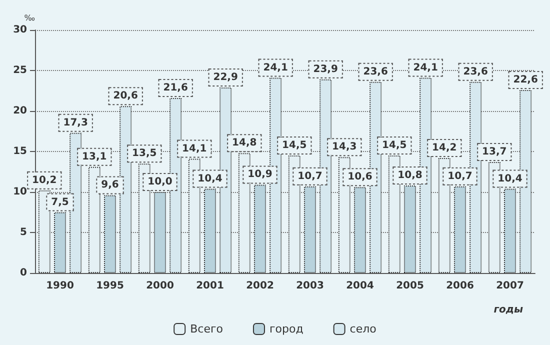 This screenshot has width=550, height=345. Describe the element at coordinates (20, 111) in the screenshot. I see `y-tick-label: 20` at that location.